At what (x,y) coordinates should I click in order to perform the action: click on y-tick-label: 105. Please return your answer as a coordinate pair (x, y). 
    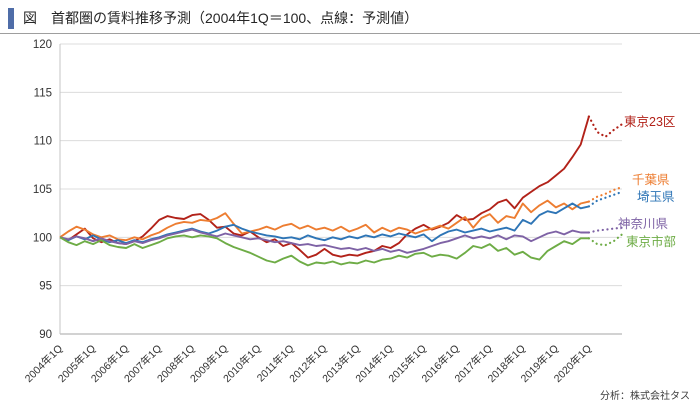
    Looking at the image, I should click on (42, 190).